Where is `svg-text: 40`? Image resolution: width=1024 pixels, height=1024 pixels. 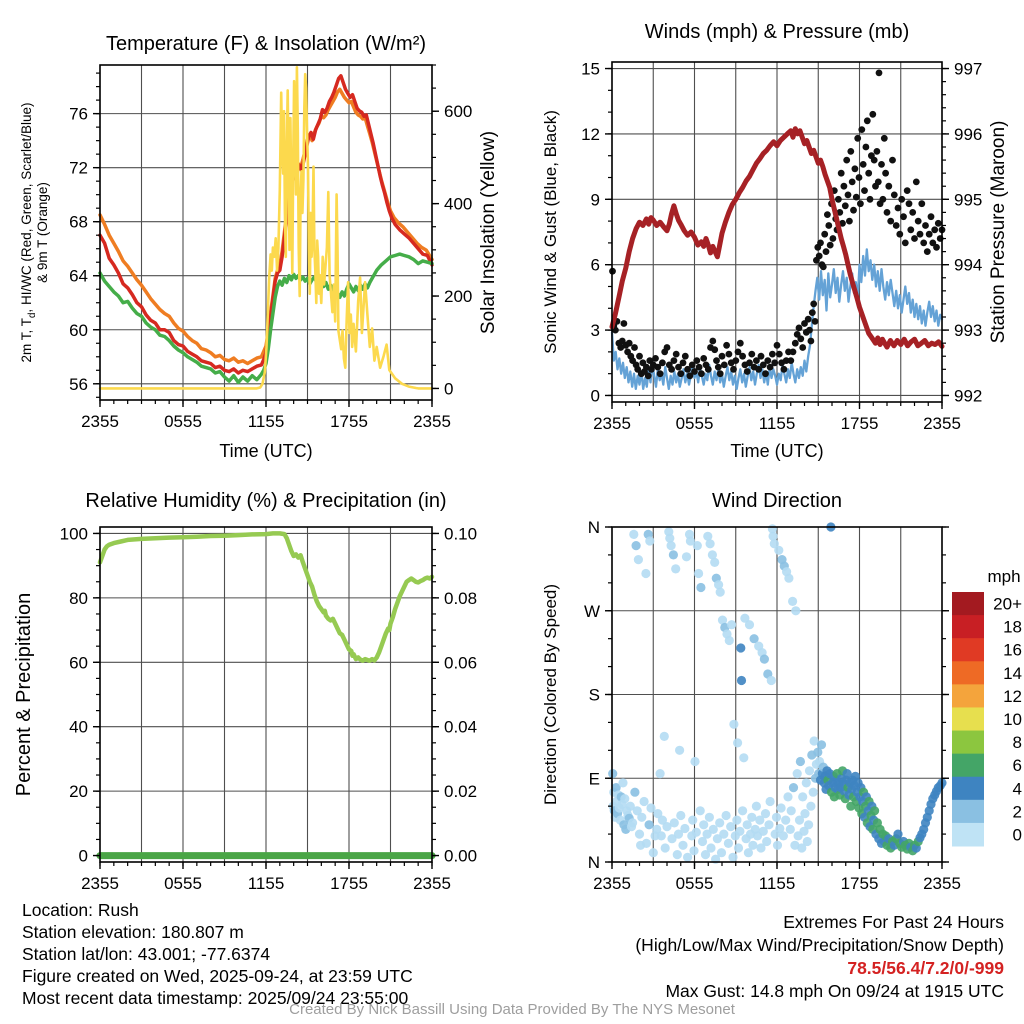
svg-text: 40 is located at coordinates (78, 727).